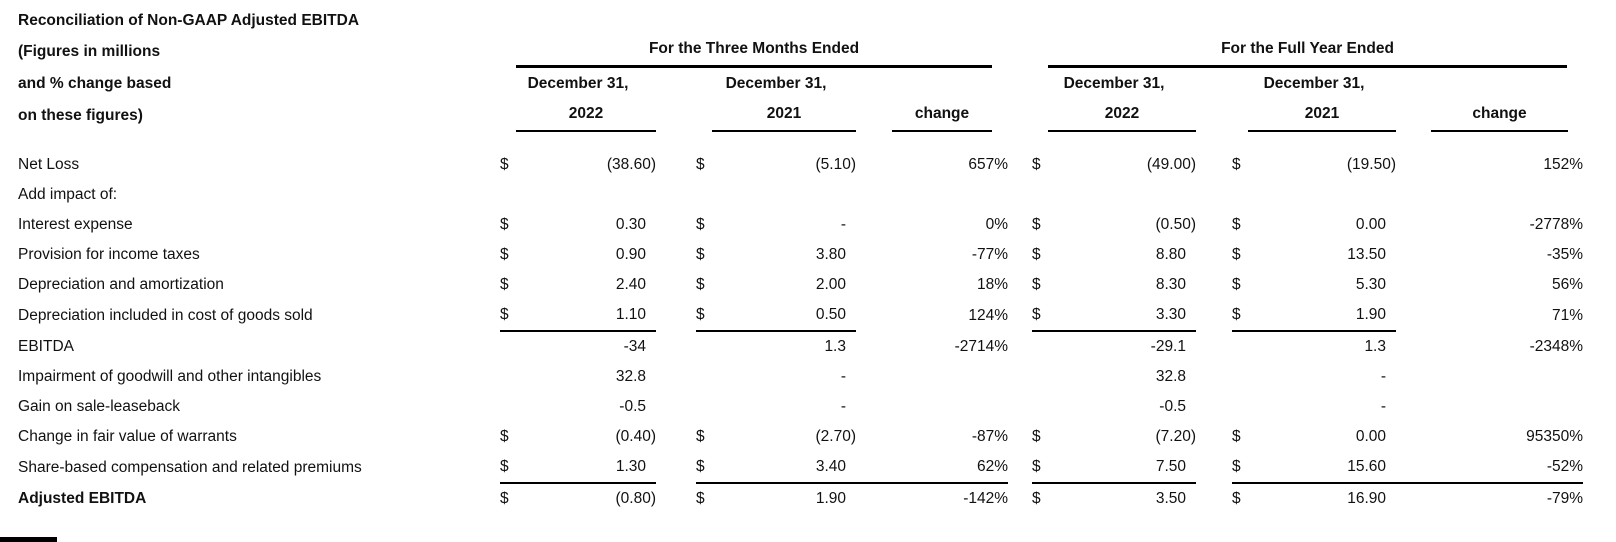 The width and height of the screenshot is (1616, 542). What do you see at coordinates (1326, 468) in the screenshot?
I see `value-cell: 15.60` at bounding box center [1326, 468].